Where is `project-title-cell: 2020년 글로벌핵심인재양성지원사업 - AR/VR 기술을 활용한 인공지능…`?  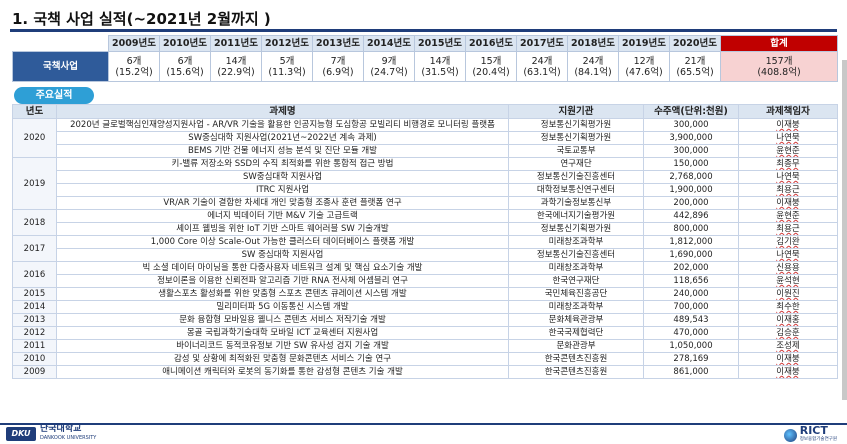
project-title-cell: 2020년 글로벌핵심인재양성지원사업 - AR/VR 기술을 활용한 인공지능… is located at coordinates (282, 125).